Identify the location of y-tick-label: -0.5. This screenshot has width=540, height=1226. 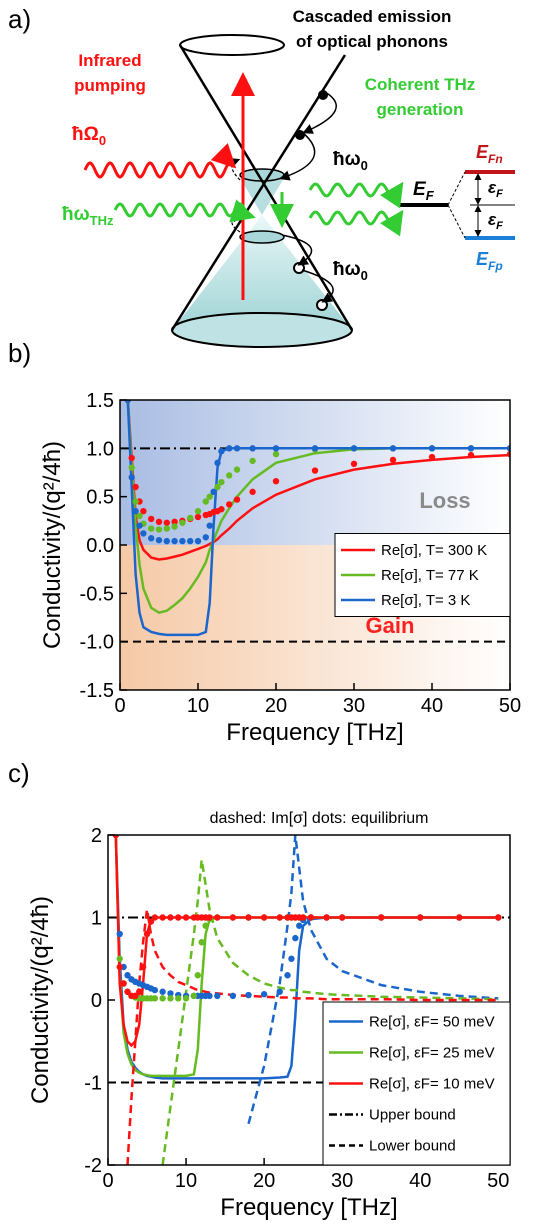
(97, 594).